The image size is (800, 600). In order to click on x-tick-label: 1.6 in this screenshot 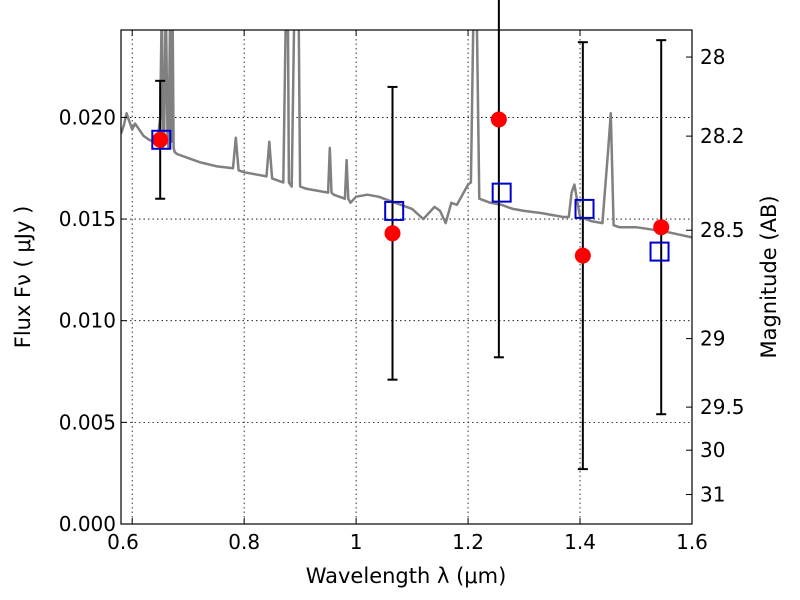, I will do `click(692, 542)`.